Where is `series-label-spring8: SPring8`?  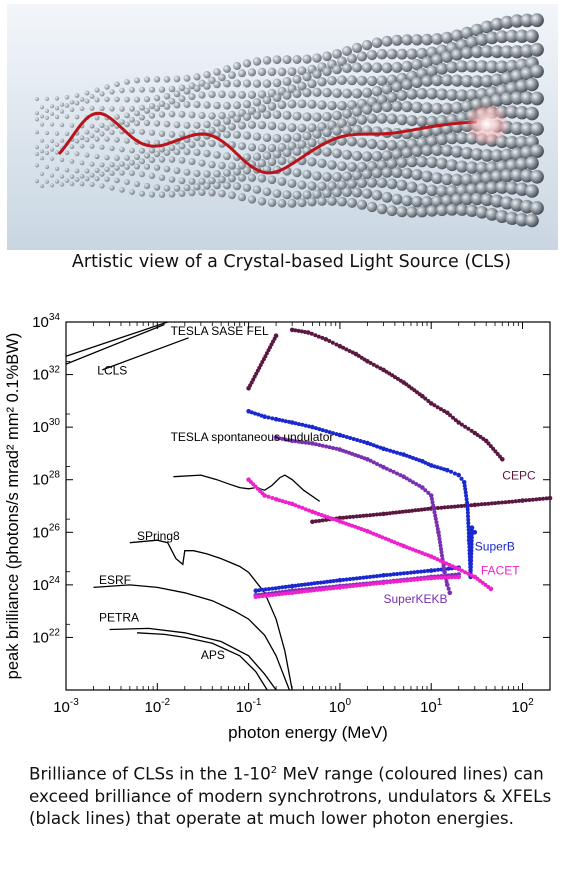 series-label-spring8: SPring8 is located at coordinates (158, 536).